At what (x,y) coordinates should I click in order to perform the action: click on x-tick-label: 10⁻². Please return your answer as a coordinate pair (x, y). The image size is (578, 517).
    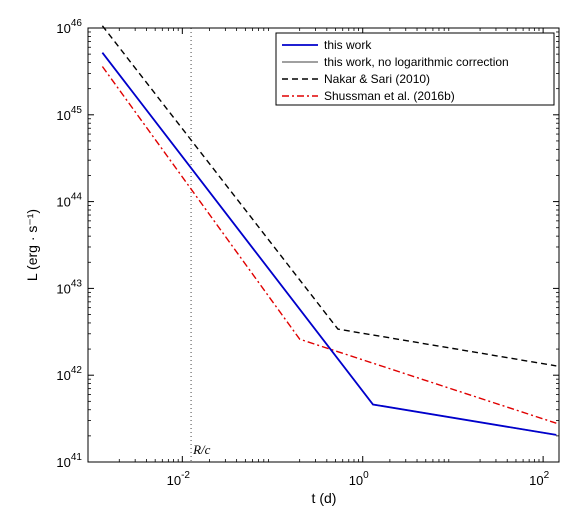
    Looking at the image, I should click on (179, 479).